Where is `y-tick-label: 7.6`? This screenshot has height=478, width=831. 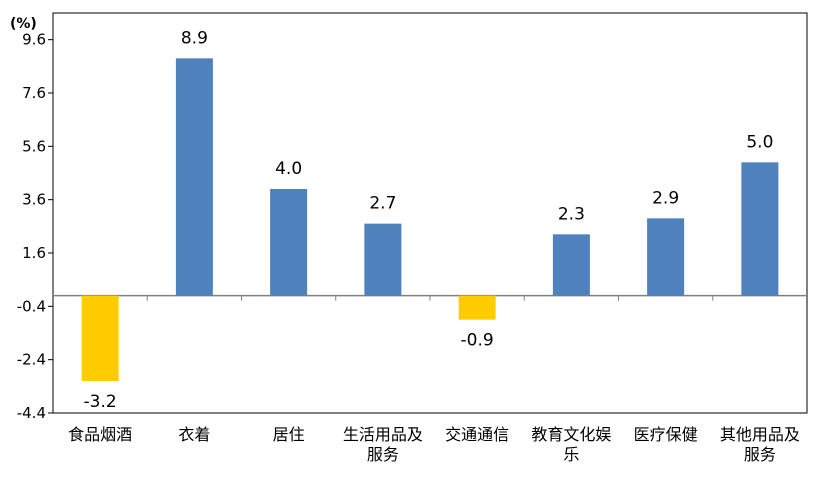
y-tick-label: 7.6 is located at coordinates (34, 93).